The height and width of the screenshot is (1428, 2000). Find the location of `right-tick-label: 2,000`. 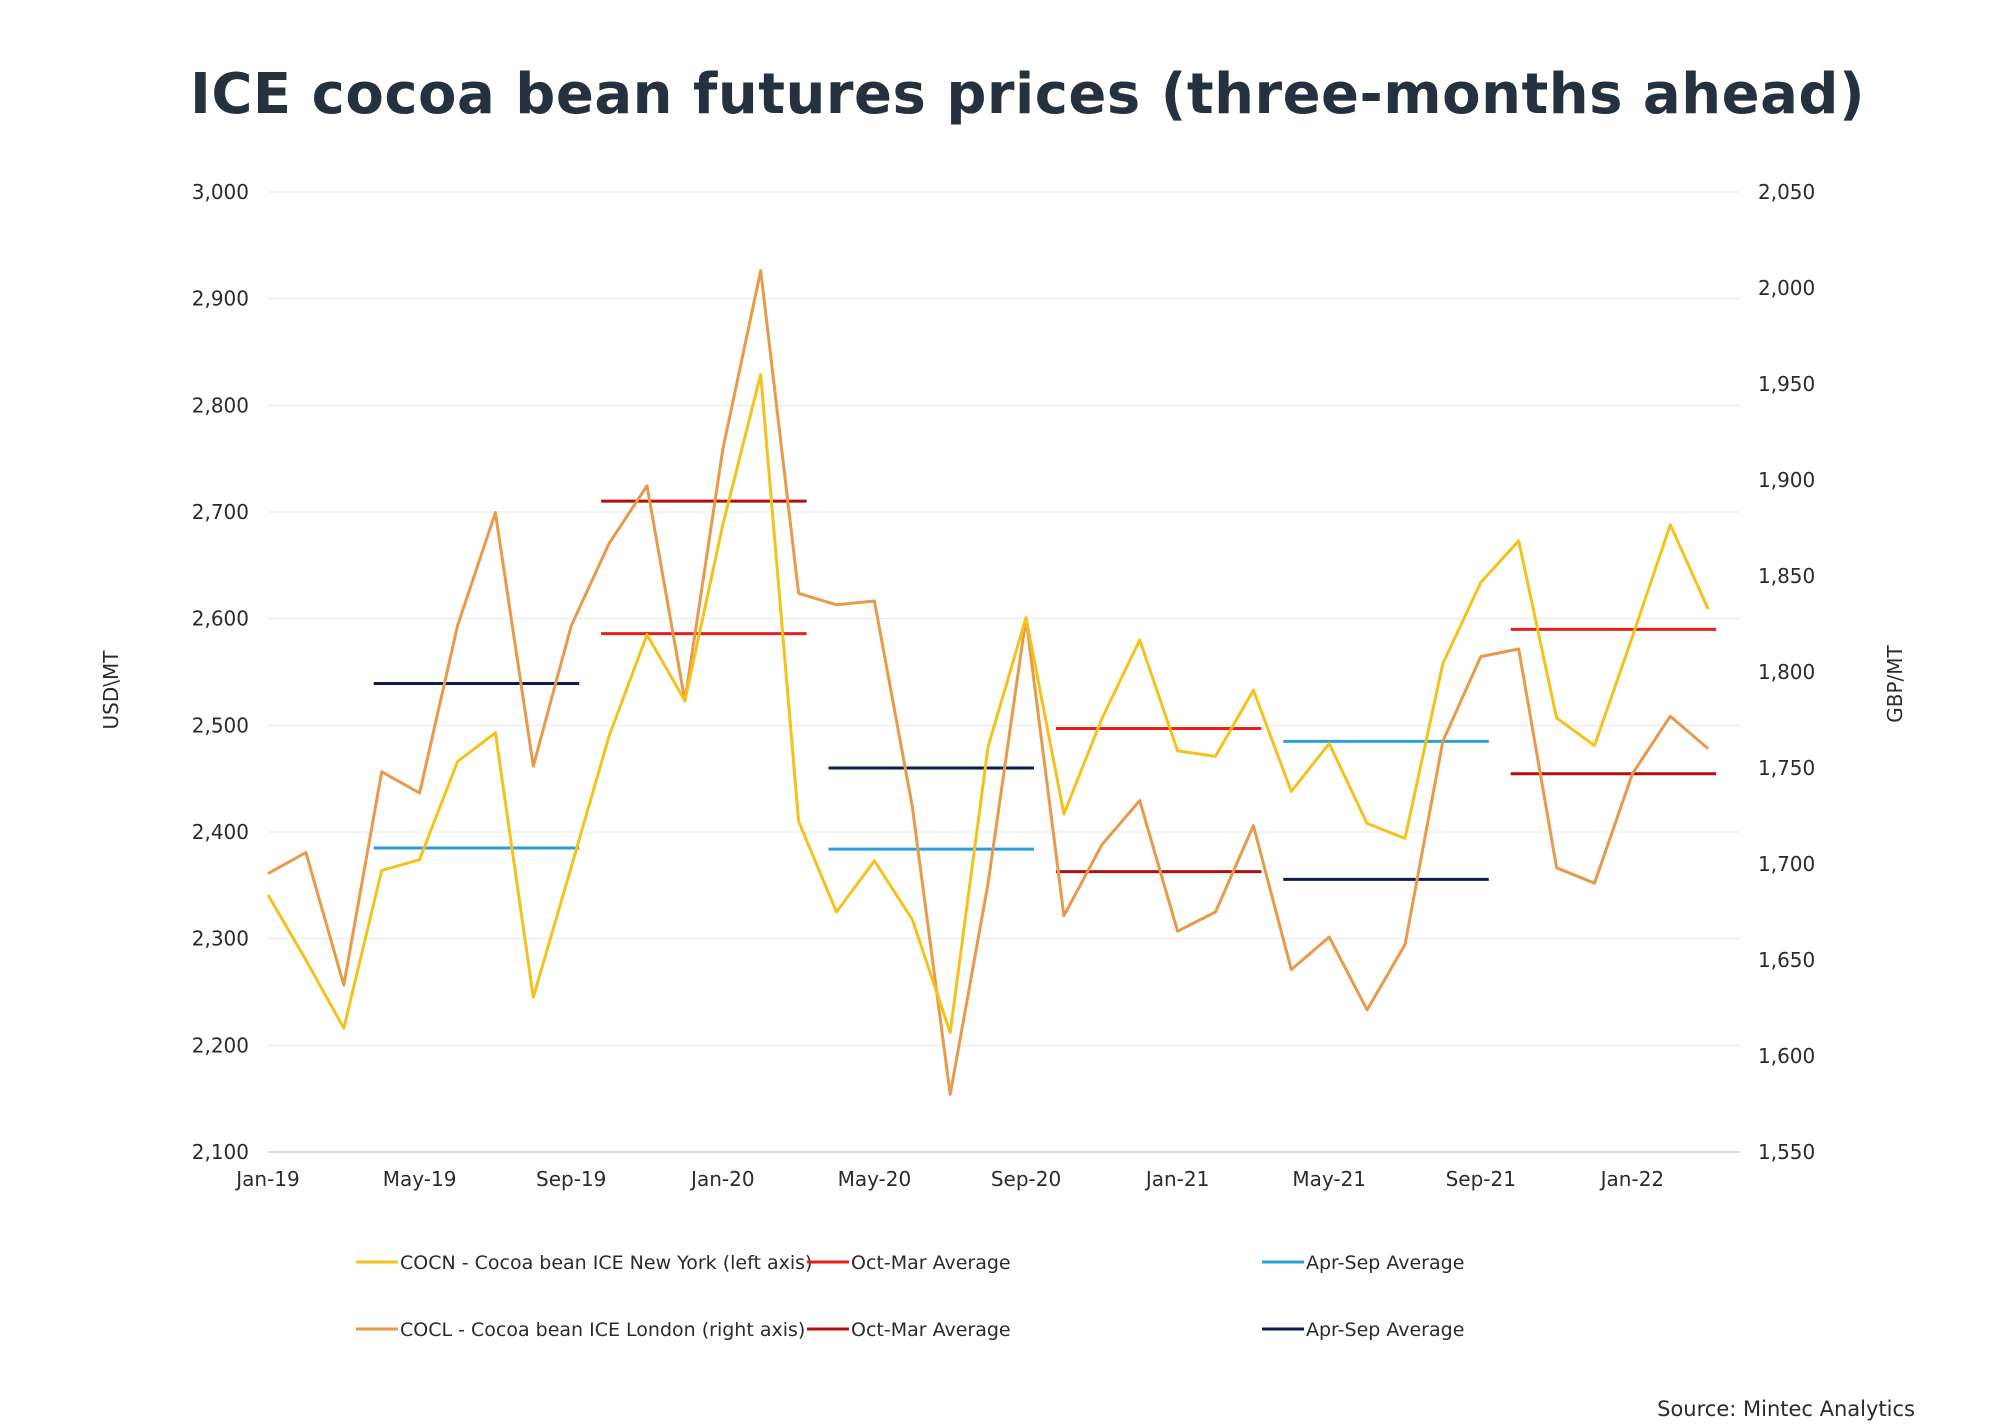

right-tick-label: 2,000 is located at coordinates (1786, 288).